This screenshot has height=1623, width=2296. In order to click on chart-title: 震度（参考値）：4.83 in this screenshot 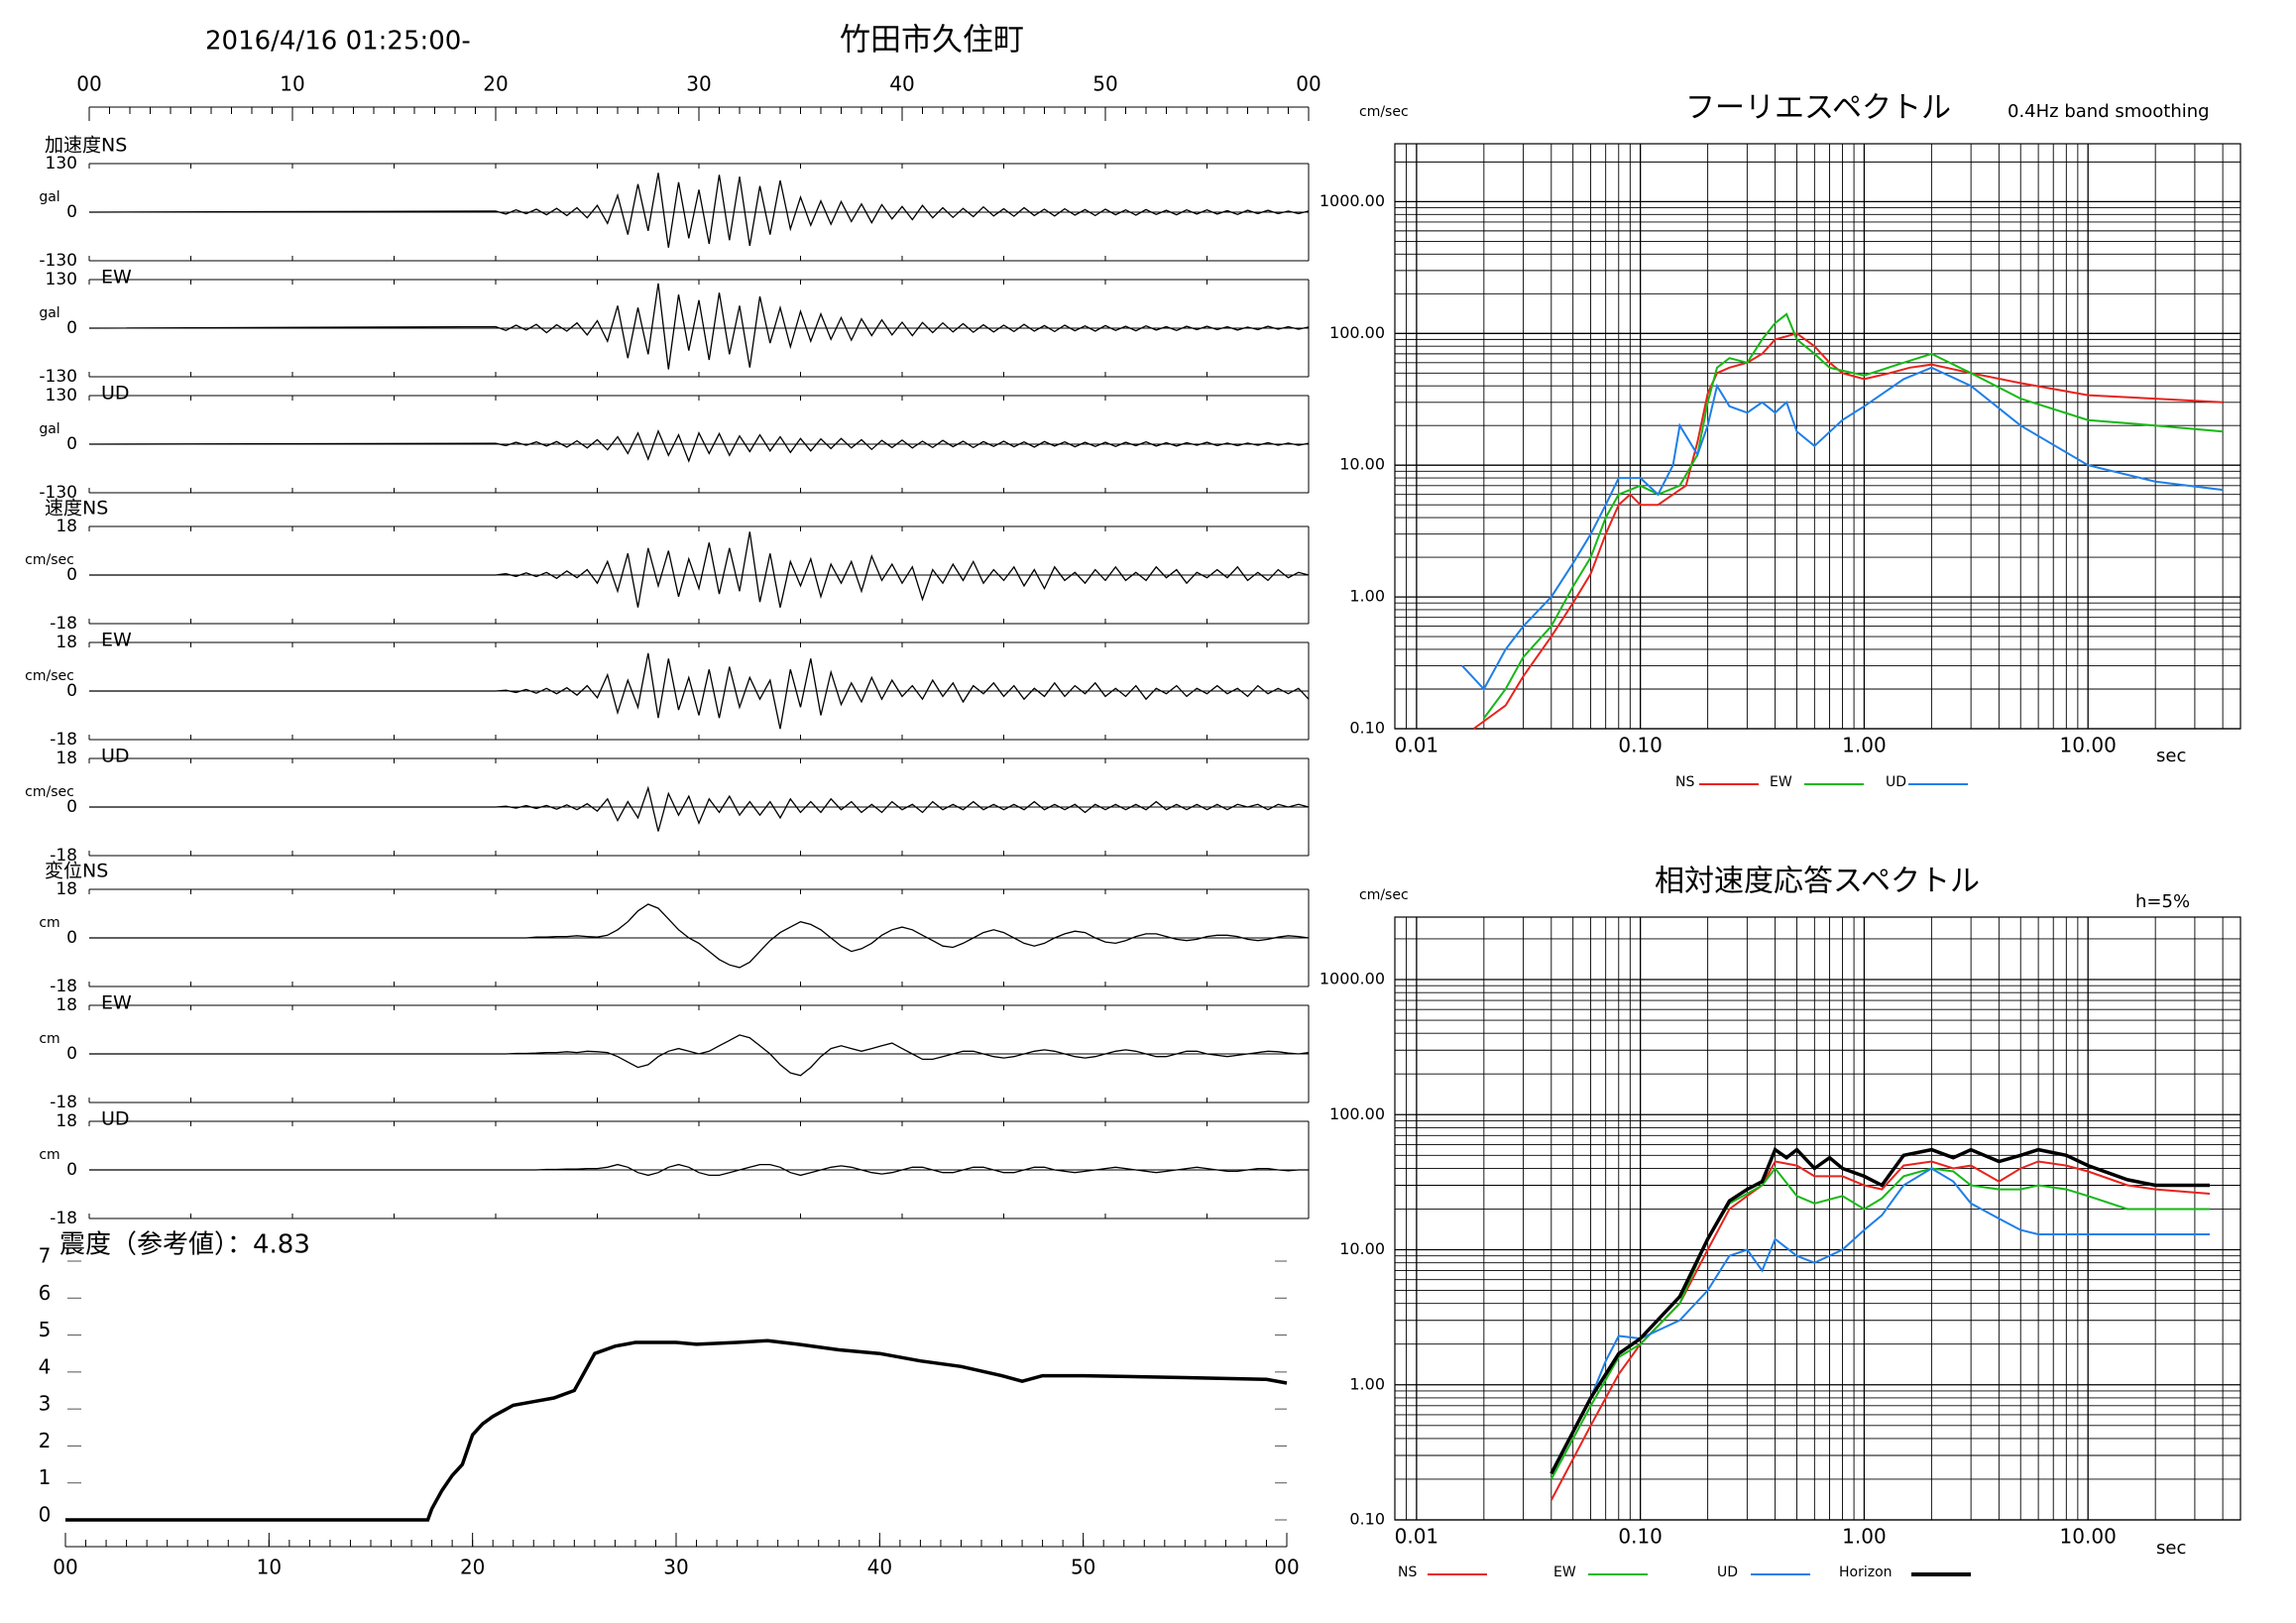, I will do `click(184, 1245)`.